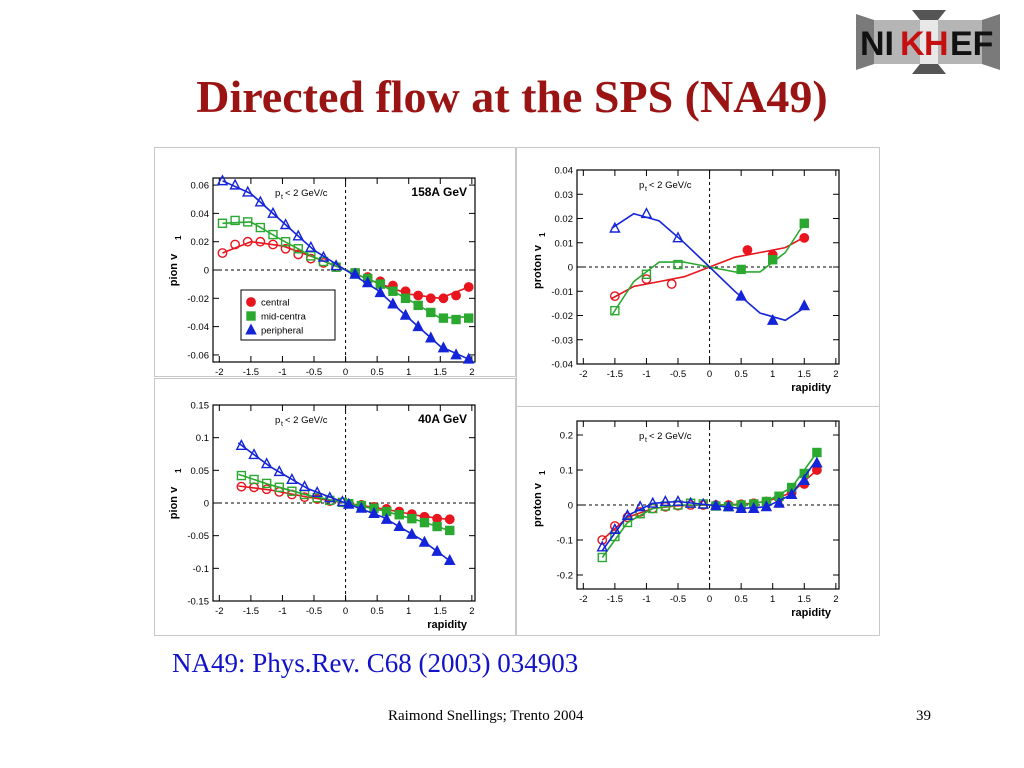  I want to click on y-tick-label: -0.15, so click(198, 602).